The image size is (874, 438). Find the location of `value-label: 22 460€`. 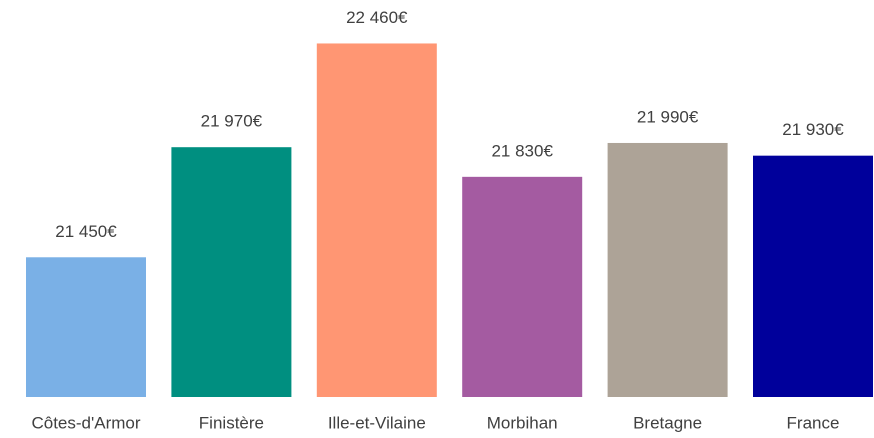

value-label: 22 460€ is located at coordinates (377, 17).